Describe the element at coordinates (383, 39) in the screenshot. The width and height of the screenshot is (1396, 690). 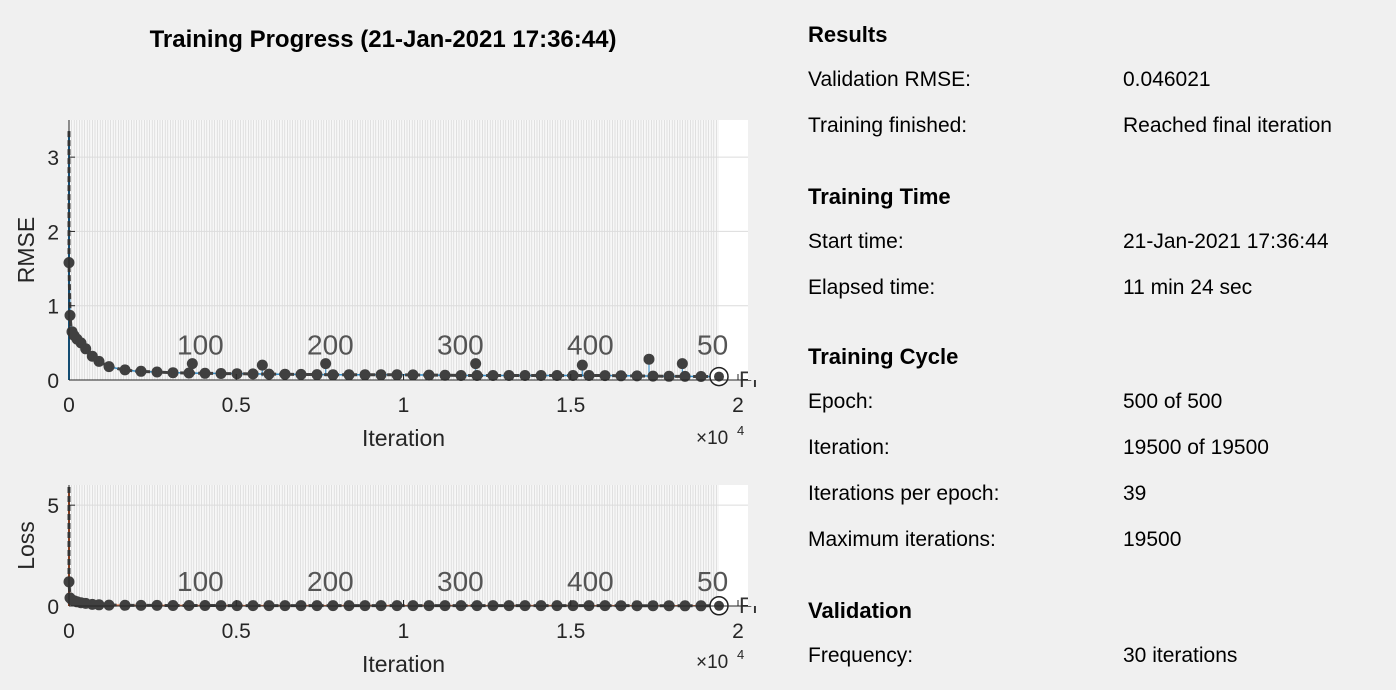
I see `page-title: Training Progress (21-Jan-2021 17:36:44)` at that location.